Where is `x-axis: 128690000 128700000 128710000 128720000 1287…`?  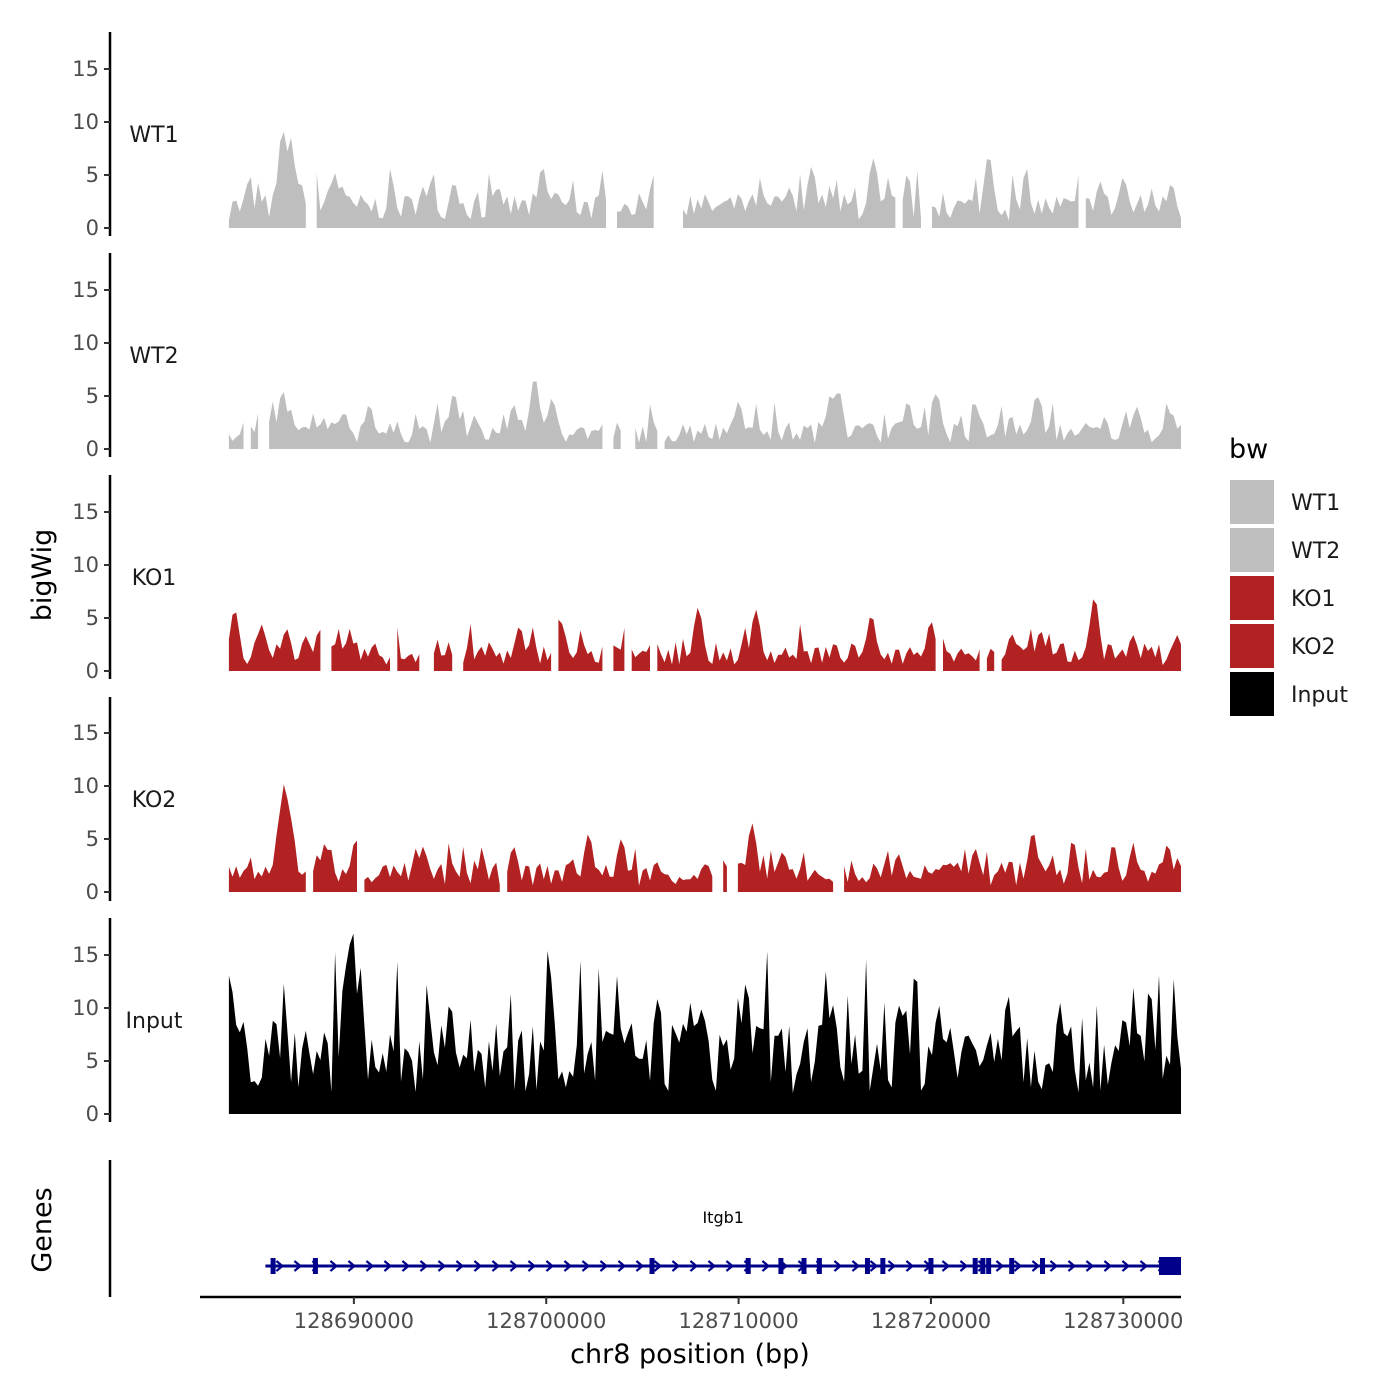
x-axis: 128690000 128700000 128710000 128720000 1287… is located at coordinates (691, 1314).